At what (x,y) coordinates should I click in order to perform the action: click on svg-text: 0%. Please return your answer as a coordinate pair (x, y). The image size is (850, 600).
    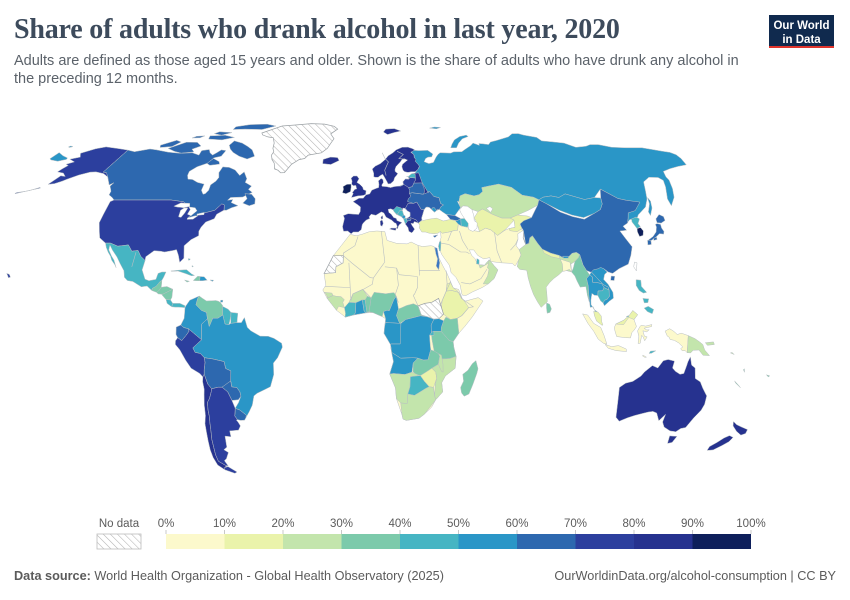
    Looking at the image, I should click on (166, 524).